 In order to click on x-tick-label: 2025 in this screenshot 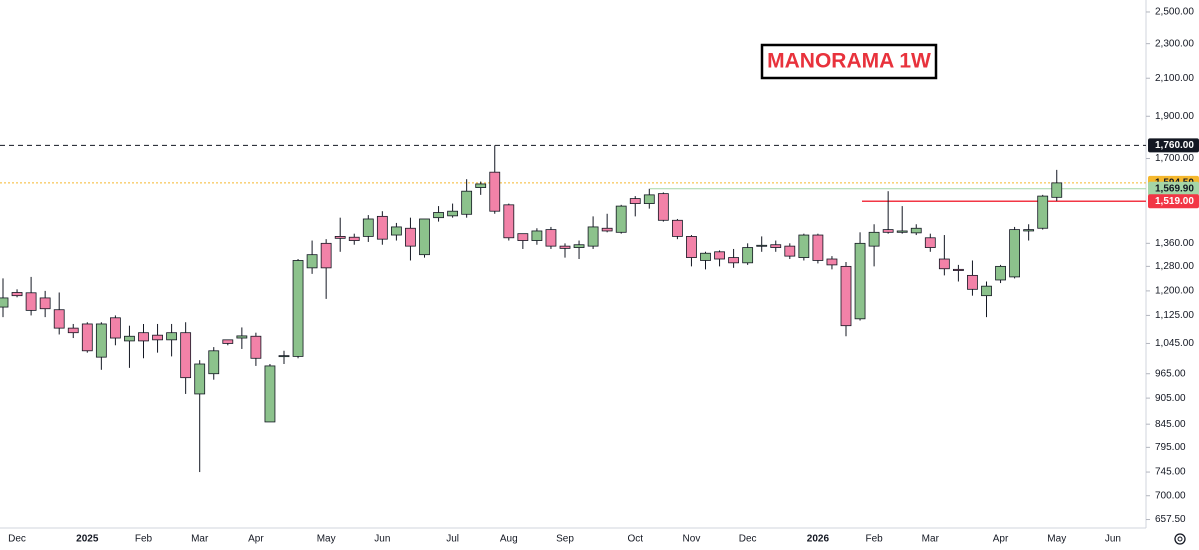, I will do `click(87, 539)`.